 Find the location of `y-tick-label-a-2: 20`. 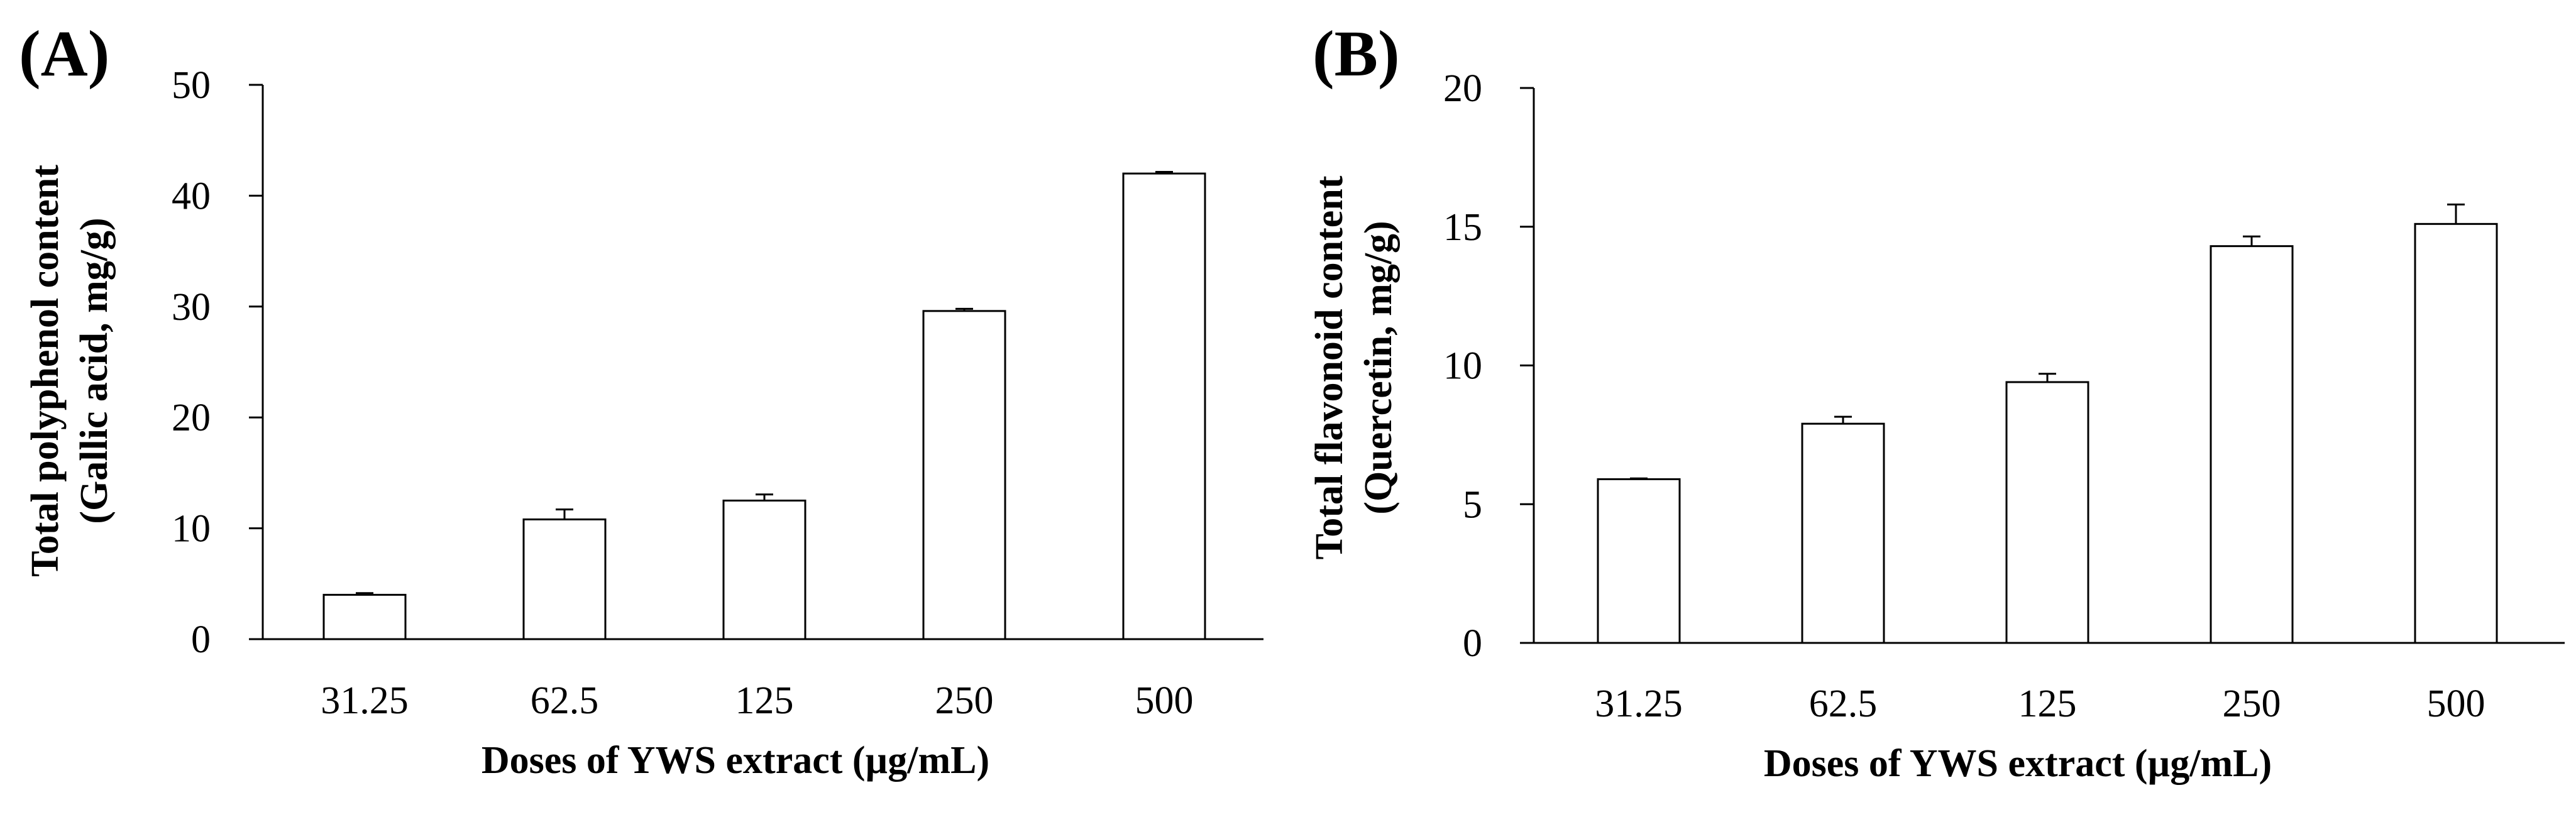

y-tick-label-a-2: 20 is located at coordinates (191, 418).